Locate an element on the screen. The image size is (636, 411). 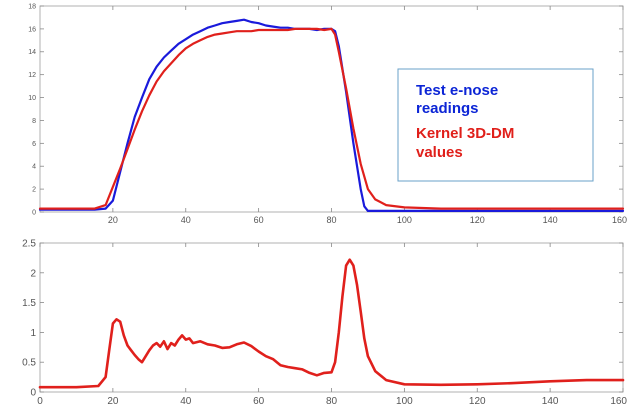
top-y-tick-label: 18 is located at coordinates (32, 6).